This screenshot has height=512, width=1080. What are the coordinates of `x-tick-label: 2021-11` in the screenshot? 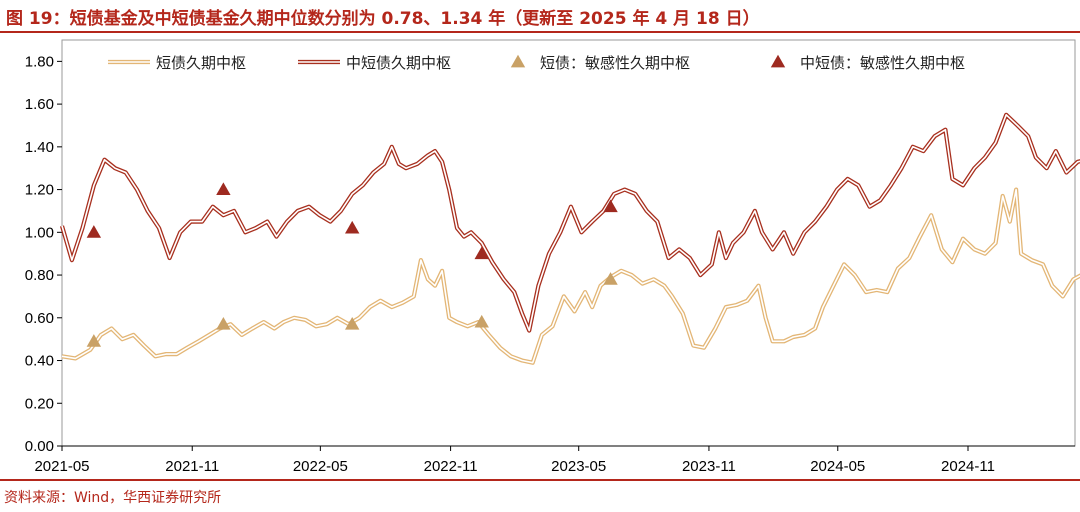 It's located at (192, 466).